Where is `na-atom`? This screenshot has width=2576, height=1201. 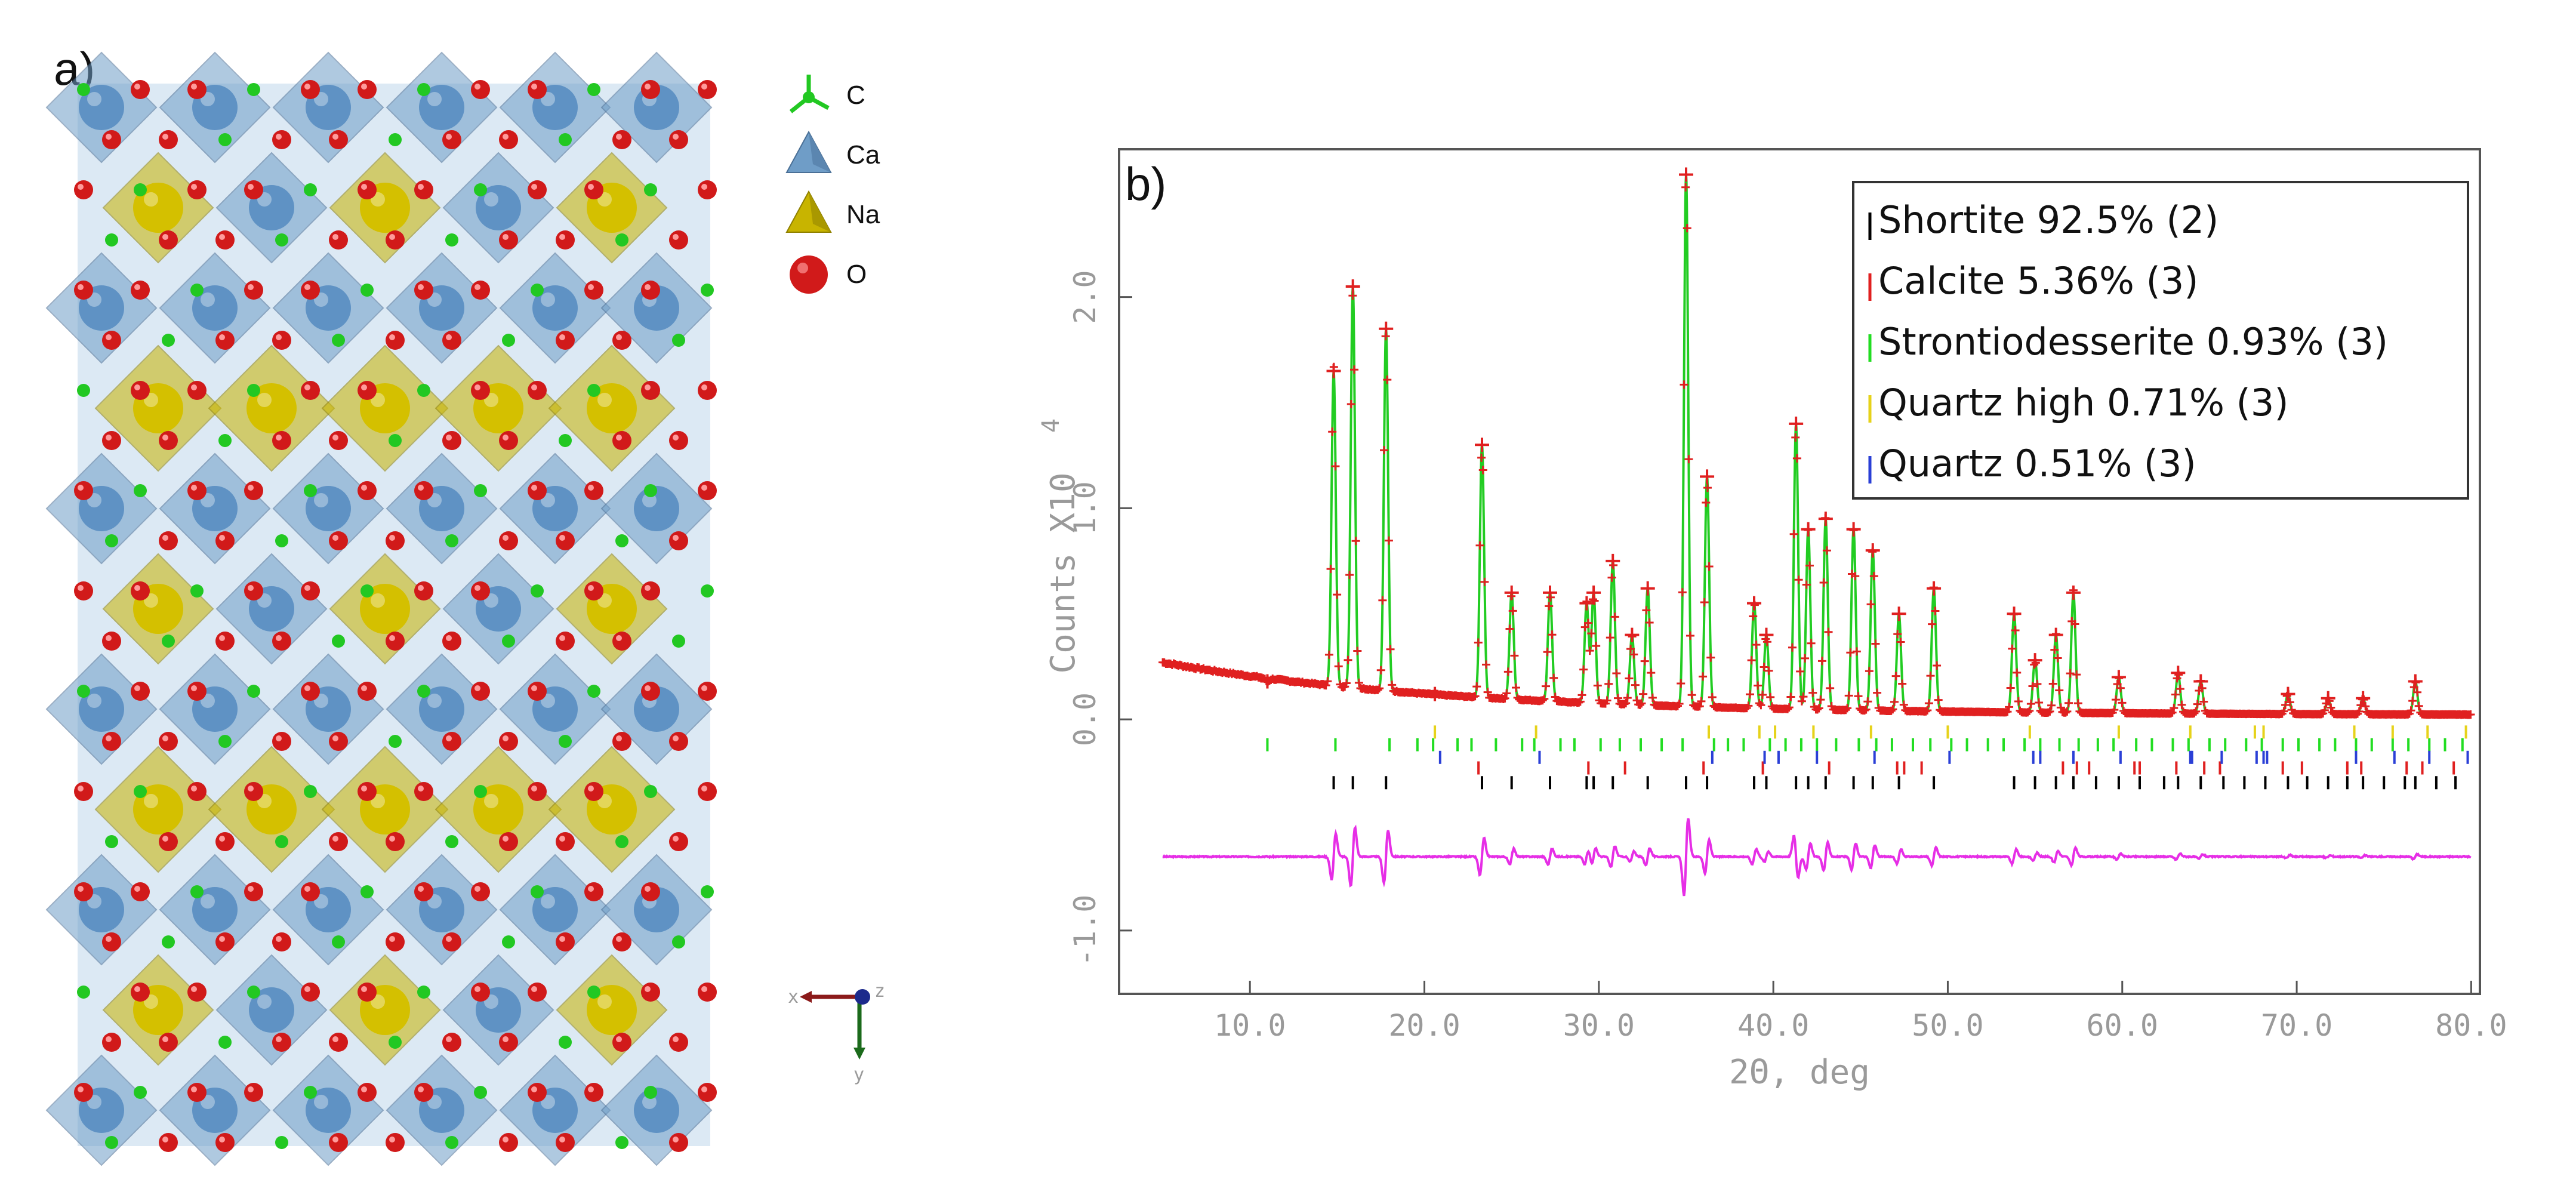
na-atom is located at coordinates (271, 408).